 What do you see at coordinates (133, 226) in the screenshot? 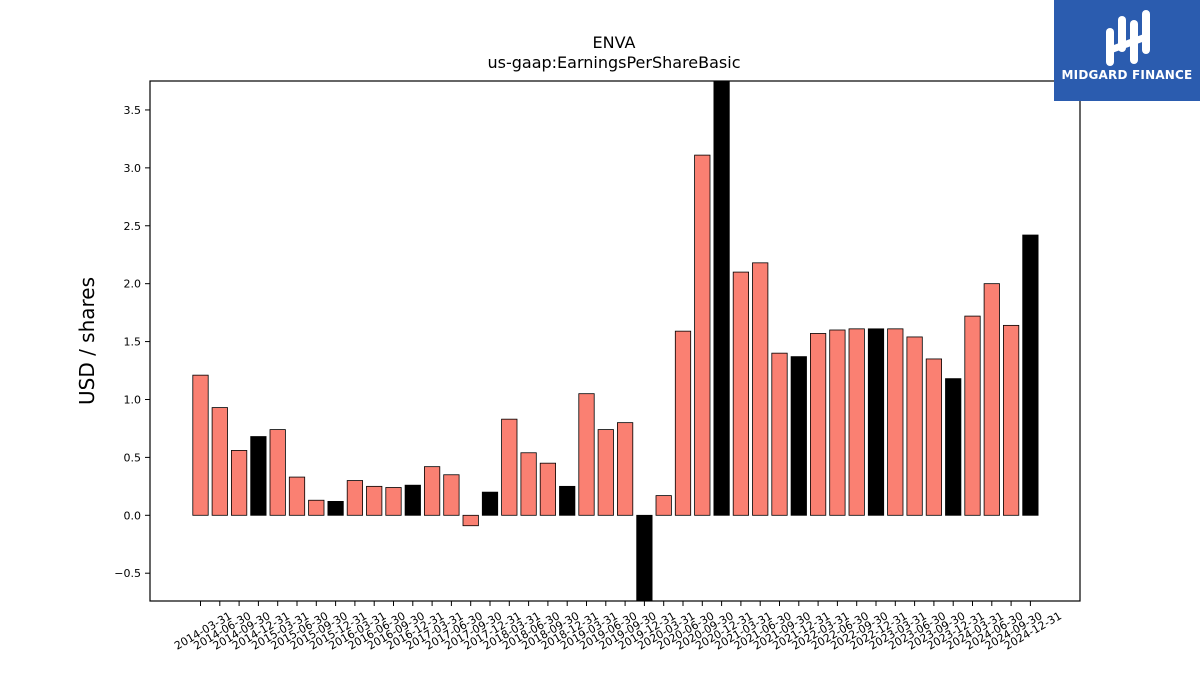
I see `y-tick-label: 2.5` at bounding box center [133, 226].